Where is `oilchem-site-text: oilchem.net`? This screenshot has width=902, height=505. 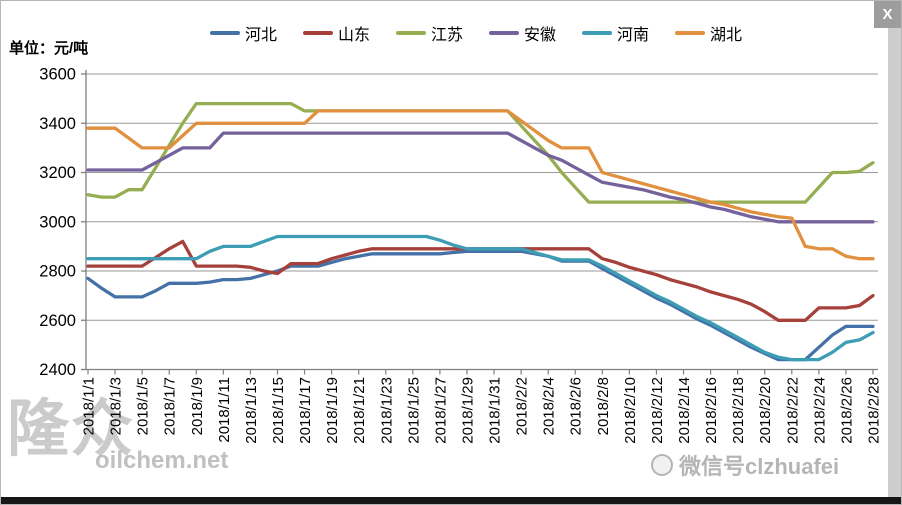
oilchem-site-text: oilchem.net is located at coordinates (162, 460).